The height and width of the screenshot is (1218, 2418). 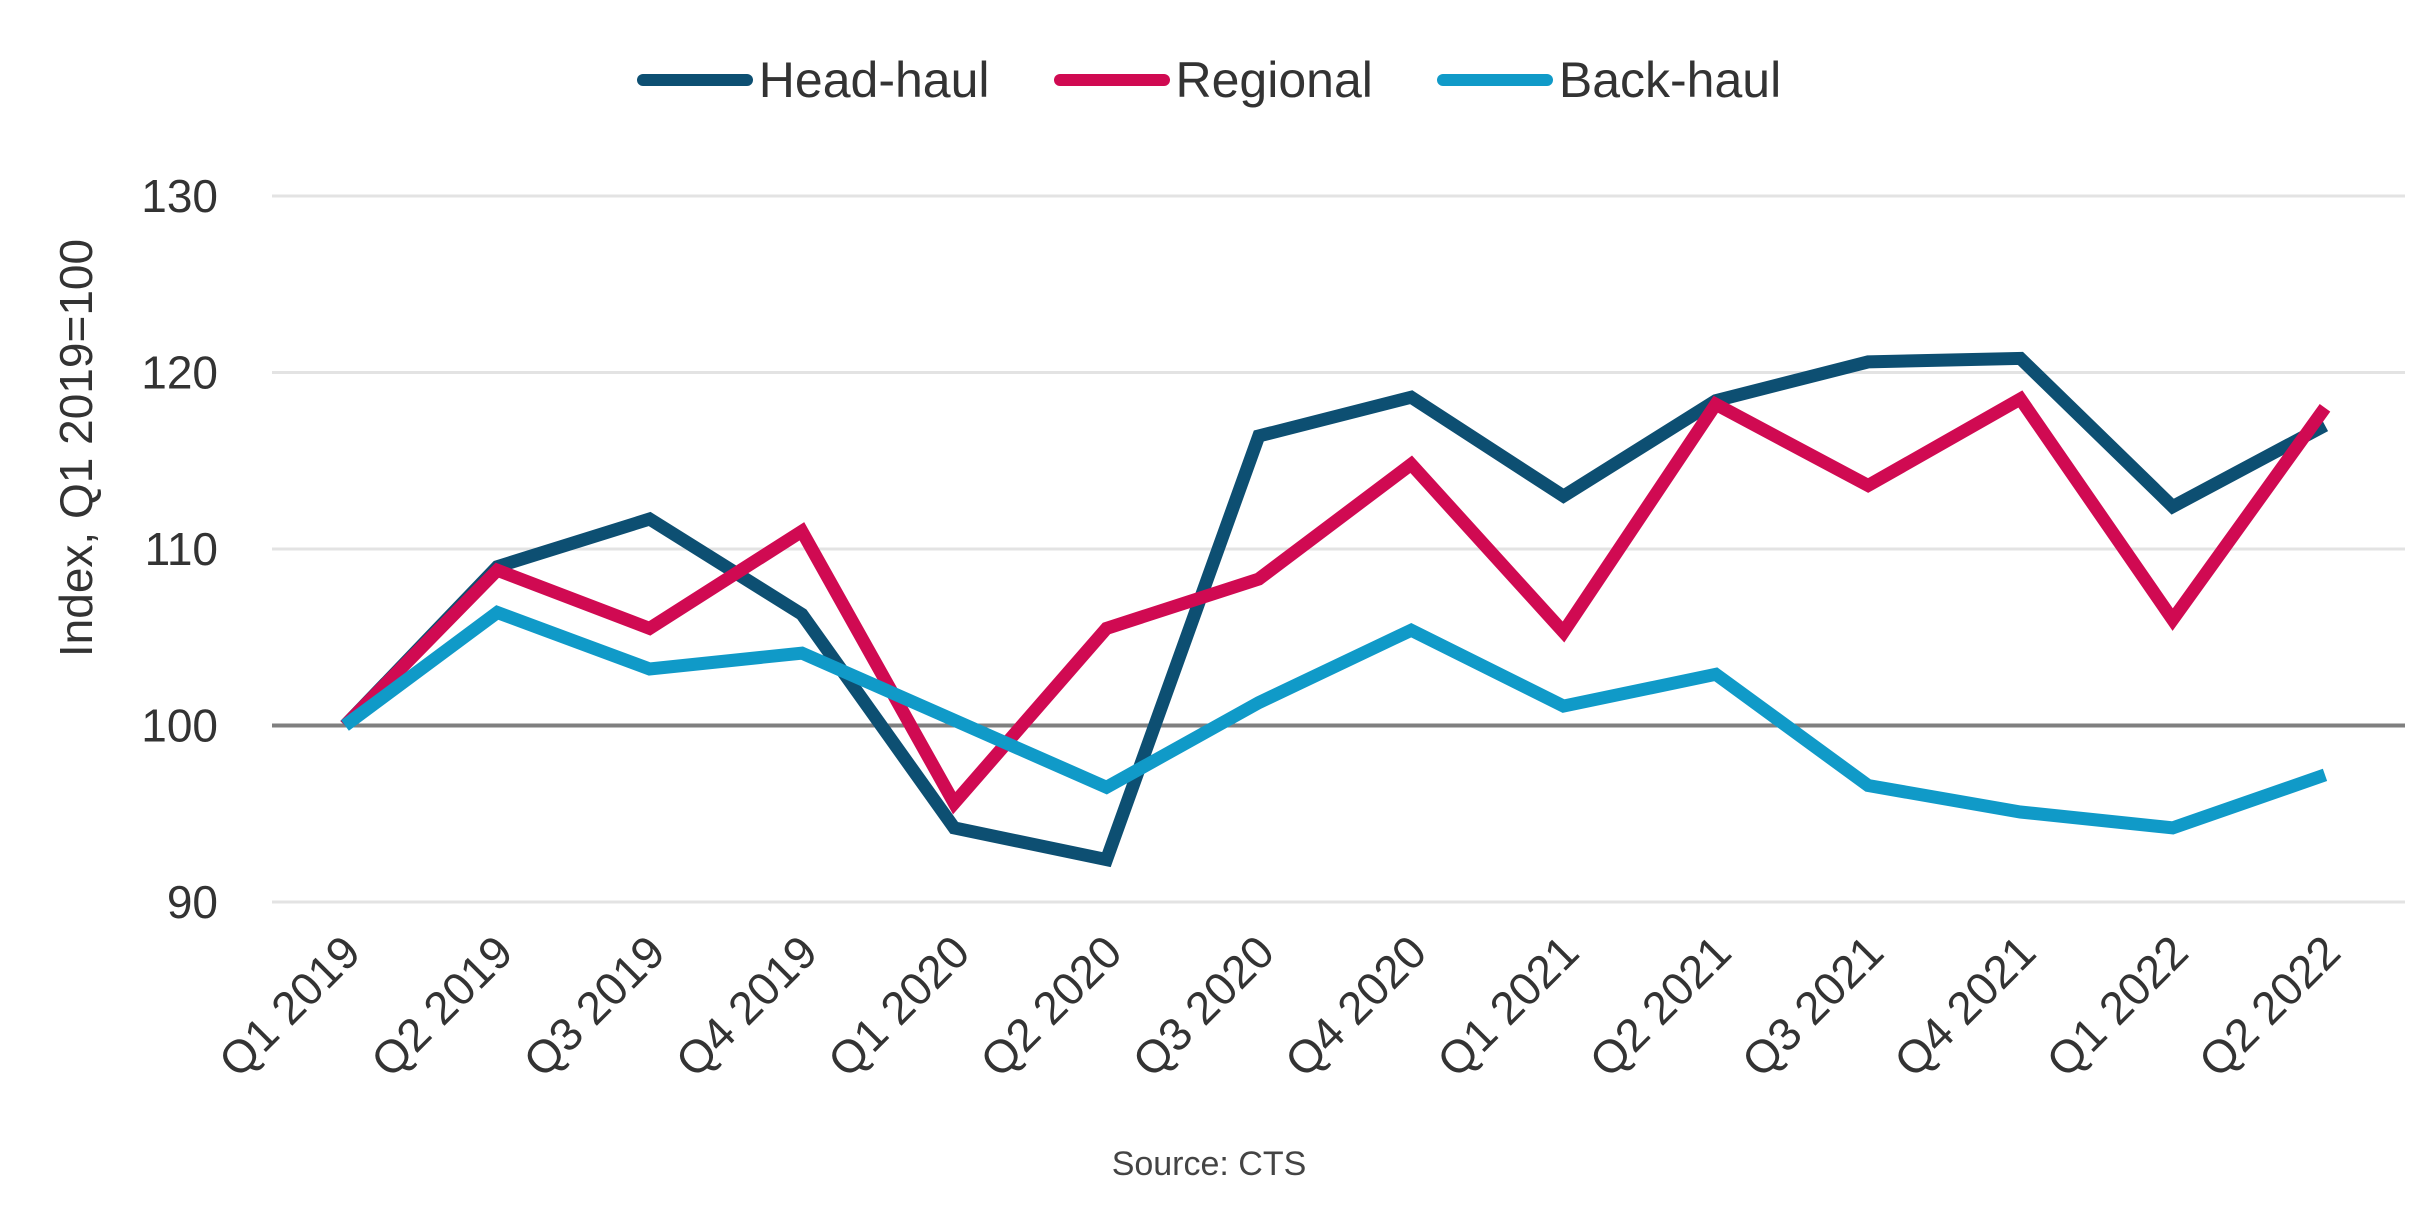 I want to click on y-tick-label: 90, so click(x=192, y=902).